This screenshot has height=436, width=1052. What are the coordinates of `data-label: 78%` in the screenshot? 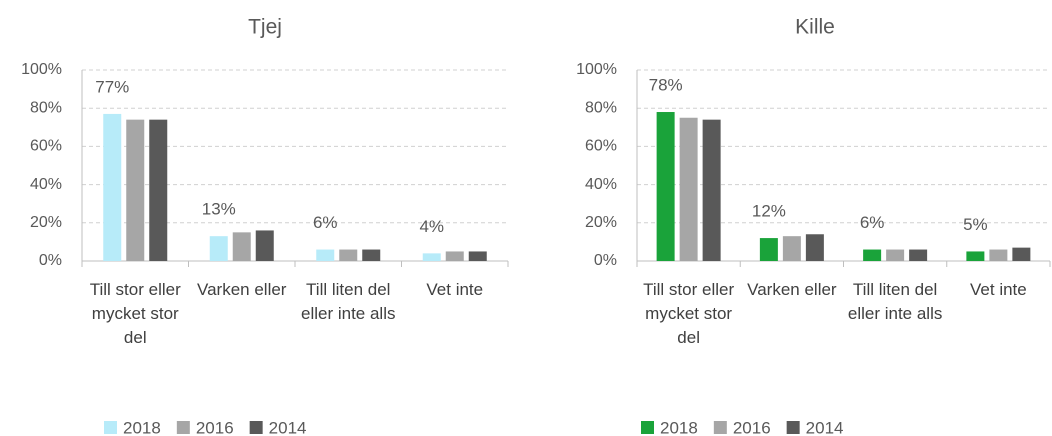 It's located at (666, 85).